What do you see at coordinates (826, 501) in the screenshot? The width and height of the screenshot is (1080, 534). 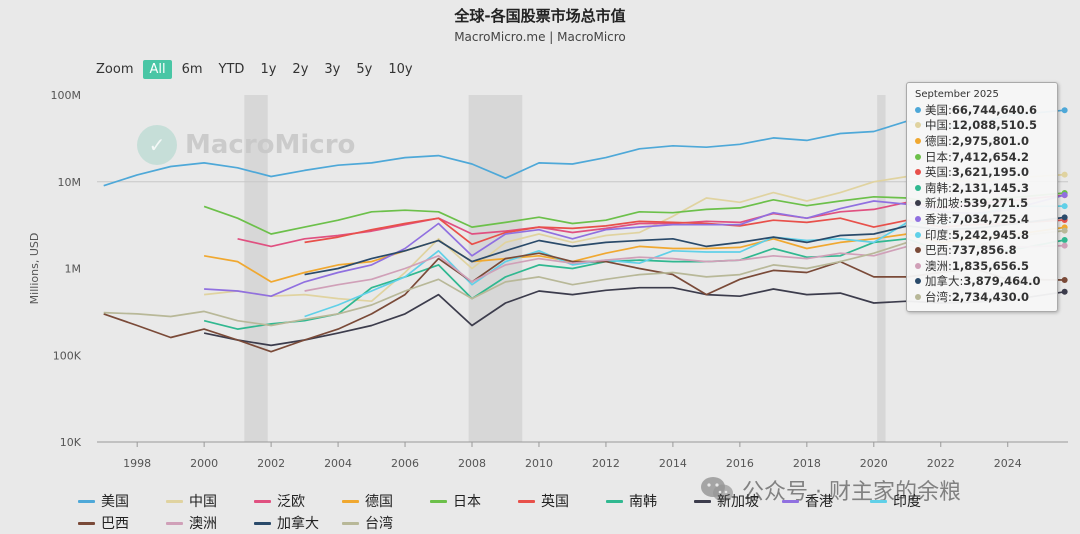 I see `legend-item: 香港` at bounding box center [826, 501].